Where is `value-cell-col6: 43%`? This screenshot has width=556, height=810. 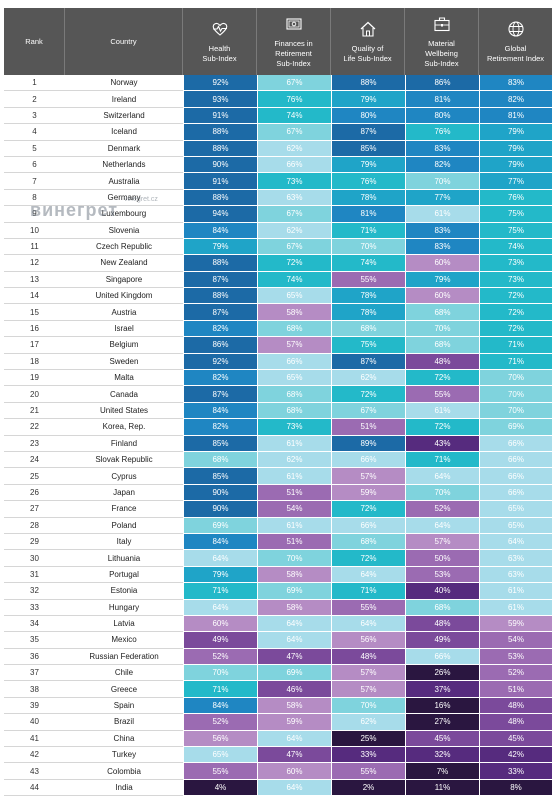 value-cell-col6: 43% is located at coordinates (442, 443).